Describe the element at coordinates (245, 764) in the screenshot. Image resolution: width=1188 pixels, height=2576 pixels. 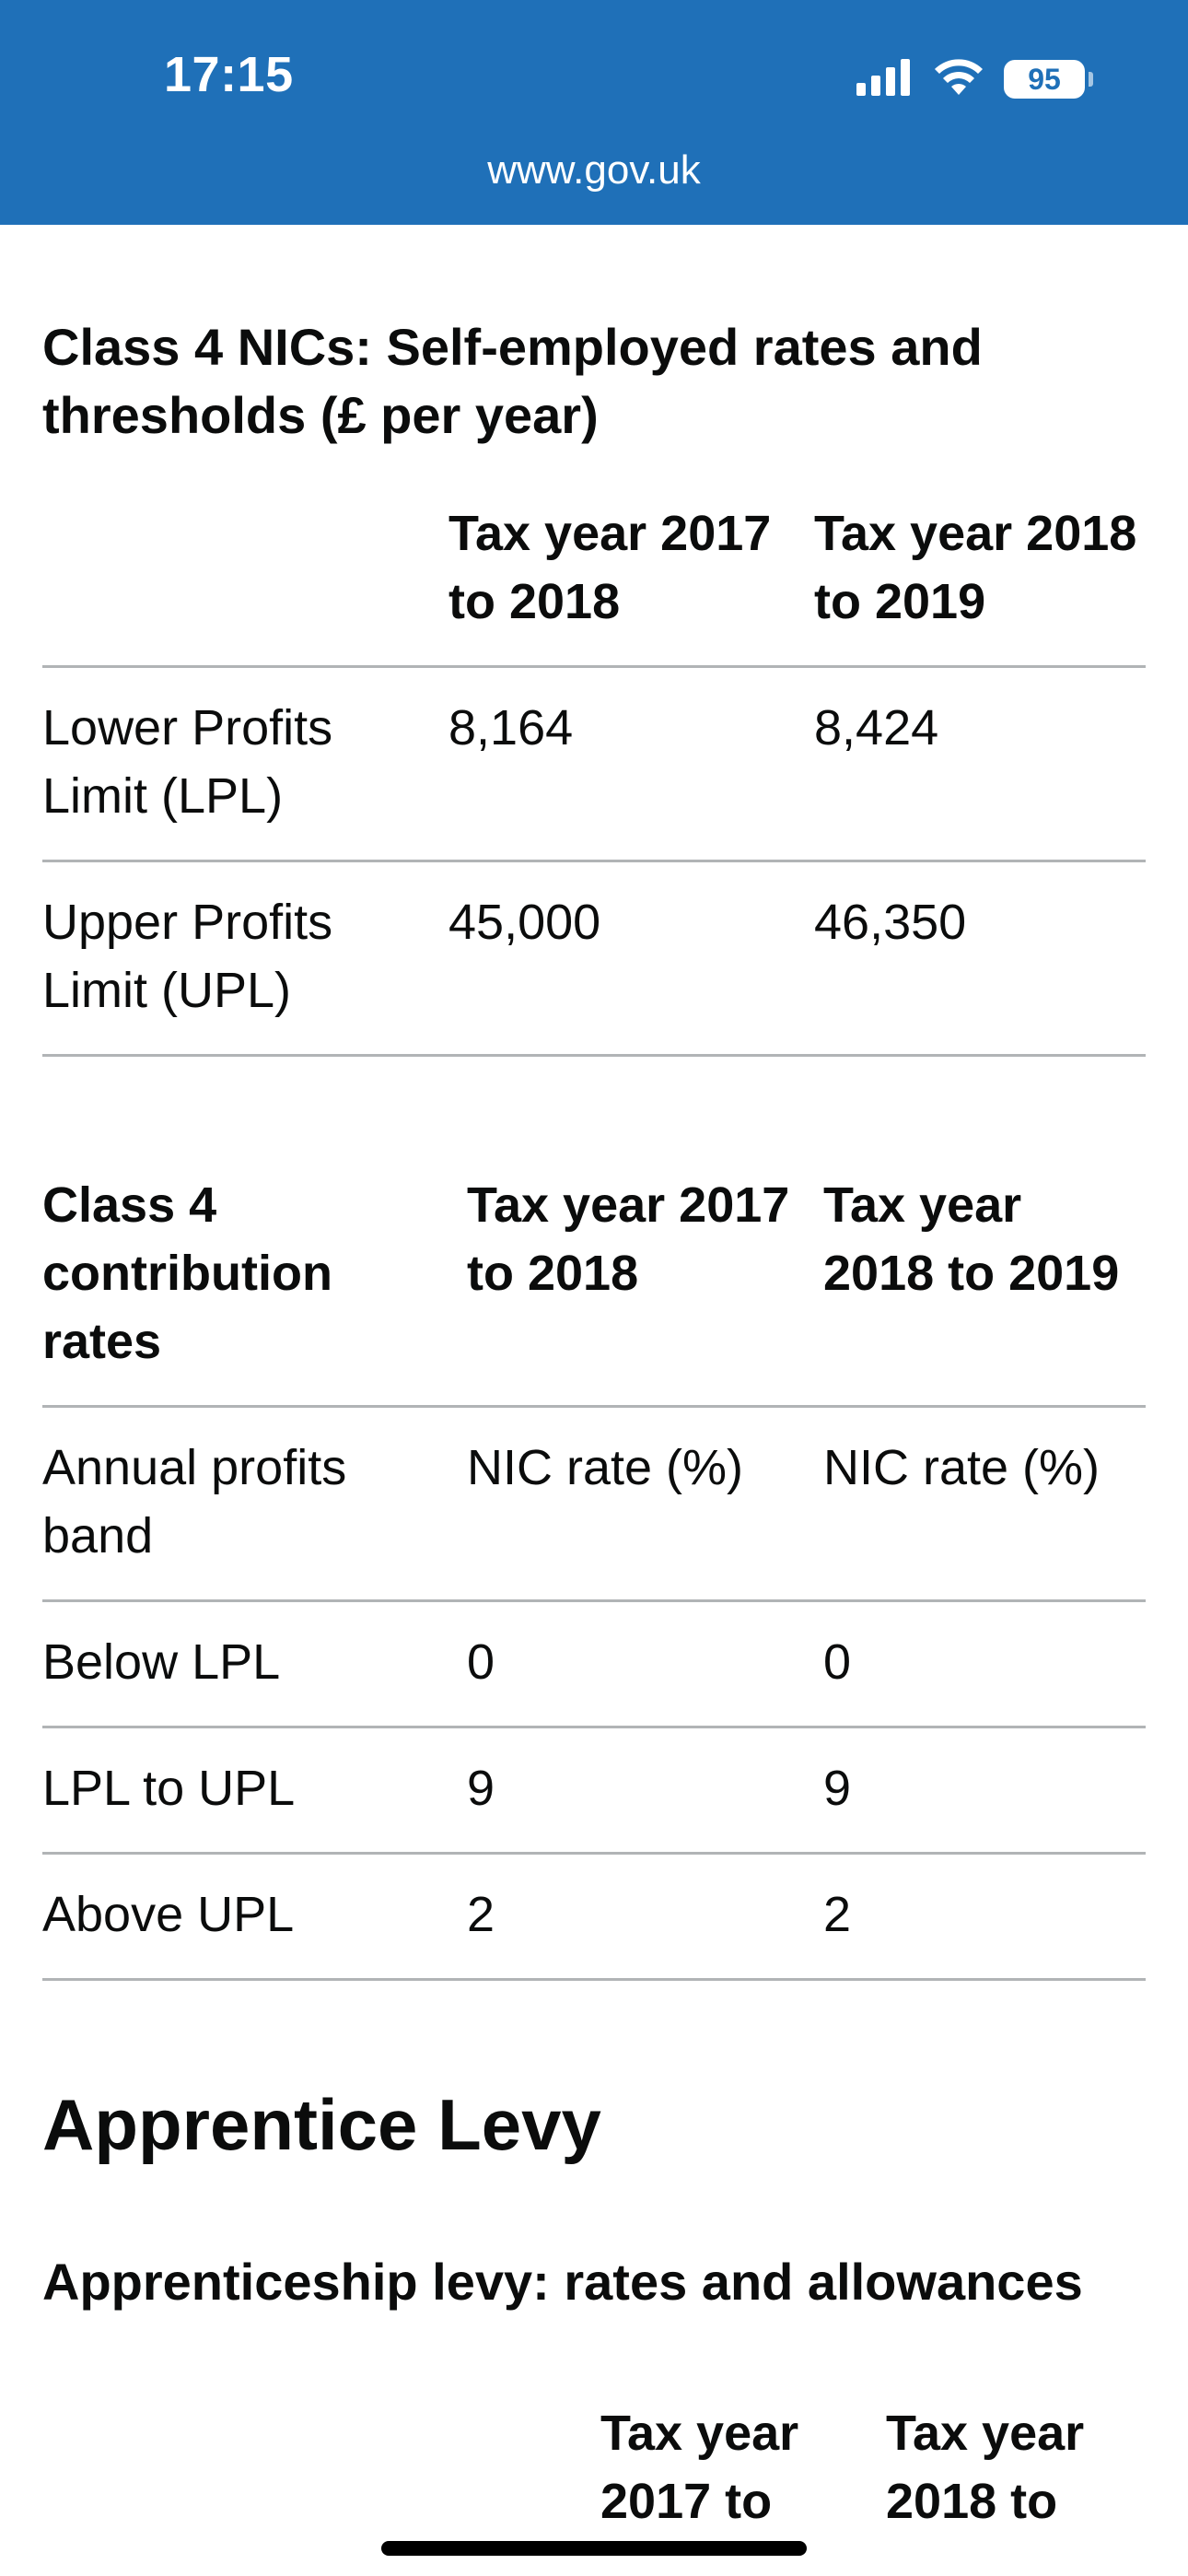
I see `table-cell: Lower Profits Limit (LPL)` at that location.